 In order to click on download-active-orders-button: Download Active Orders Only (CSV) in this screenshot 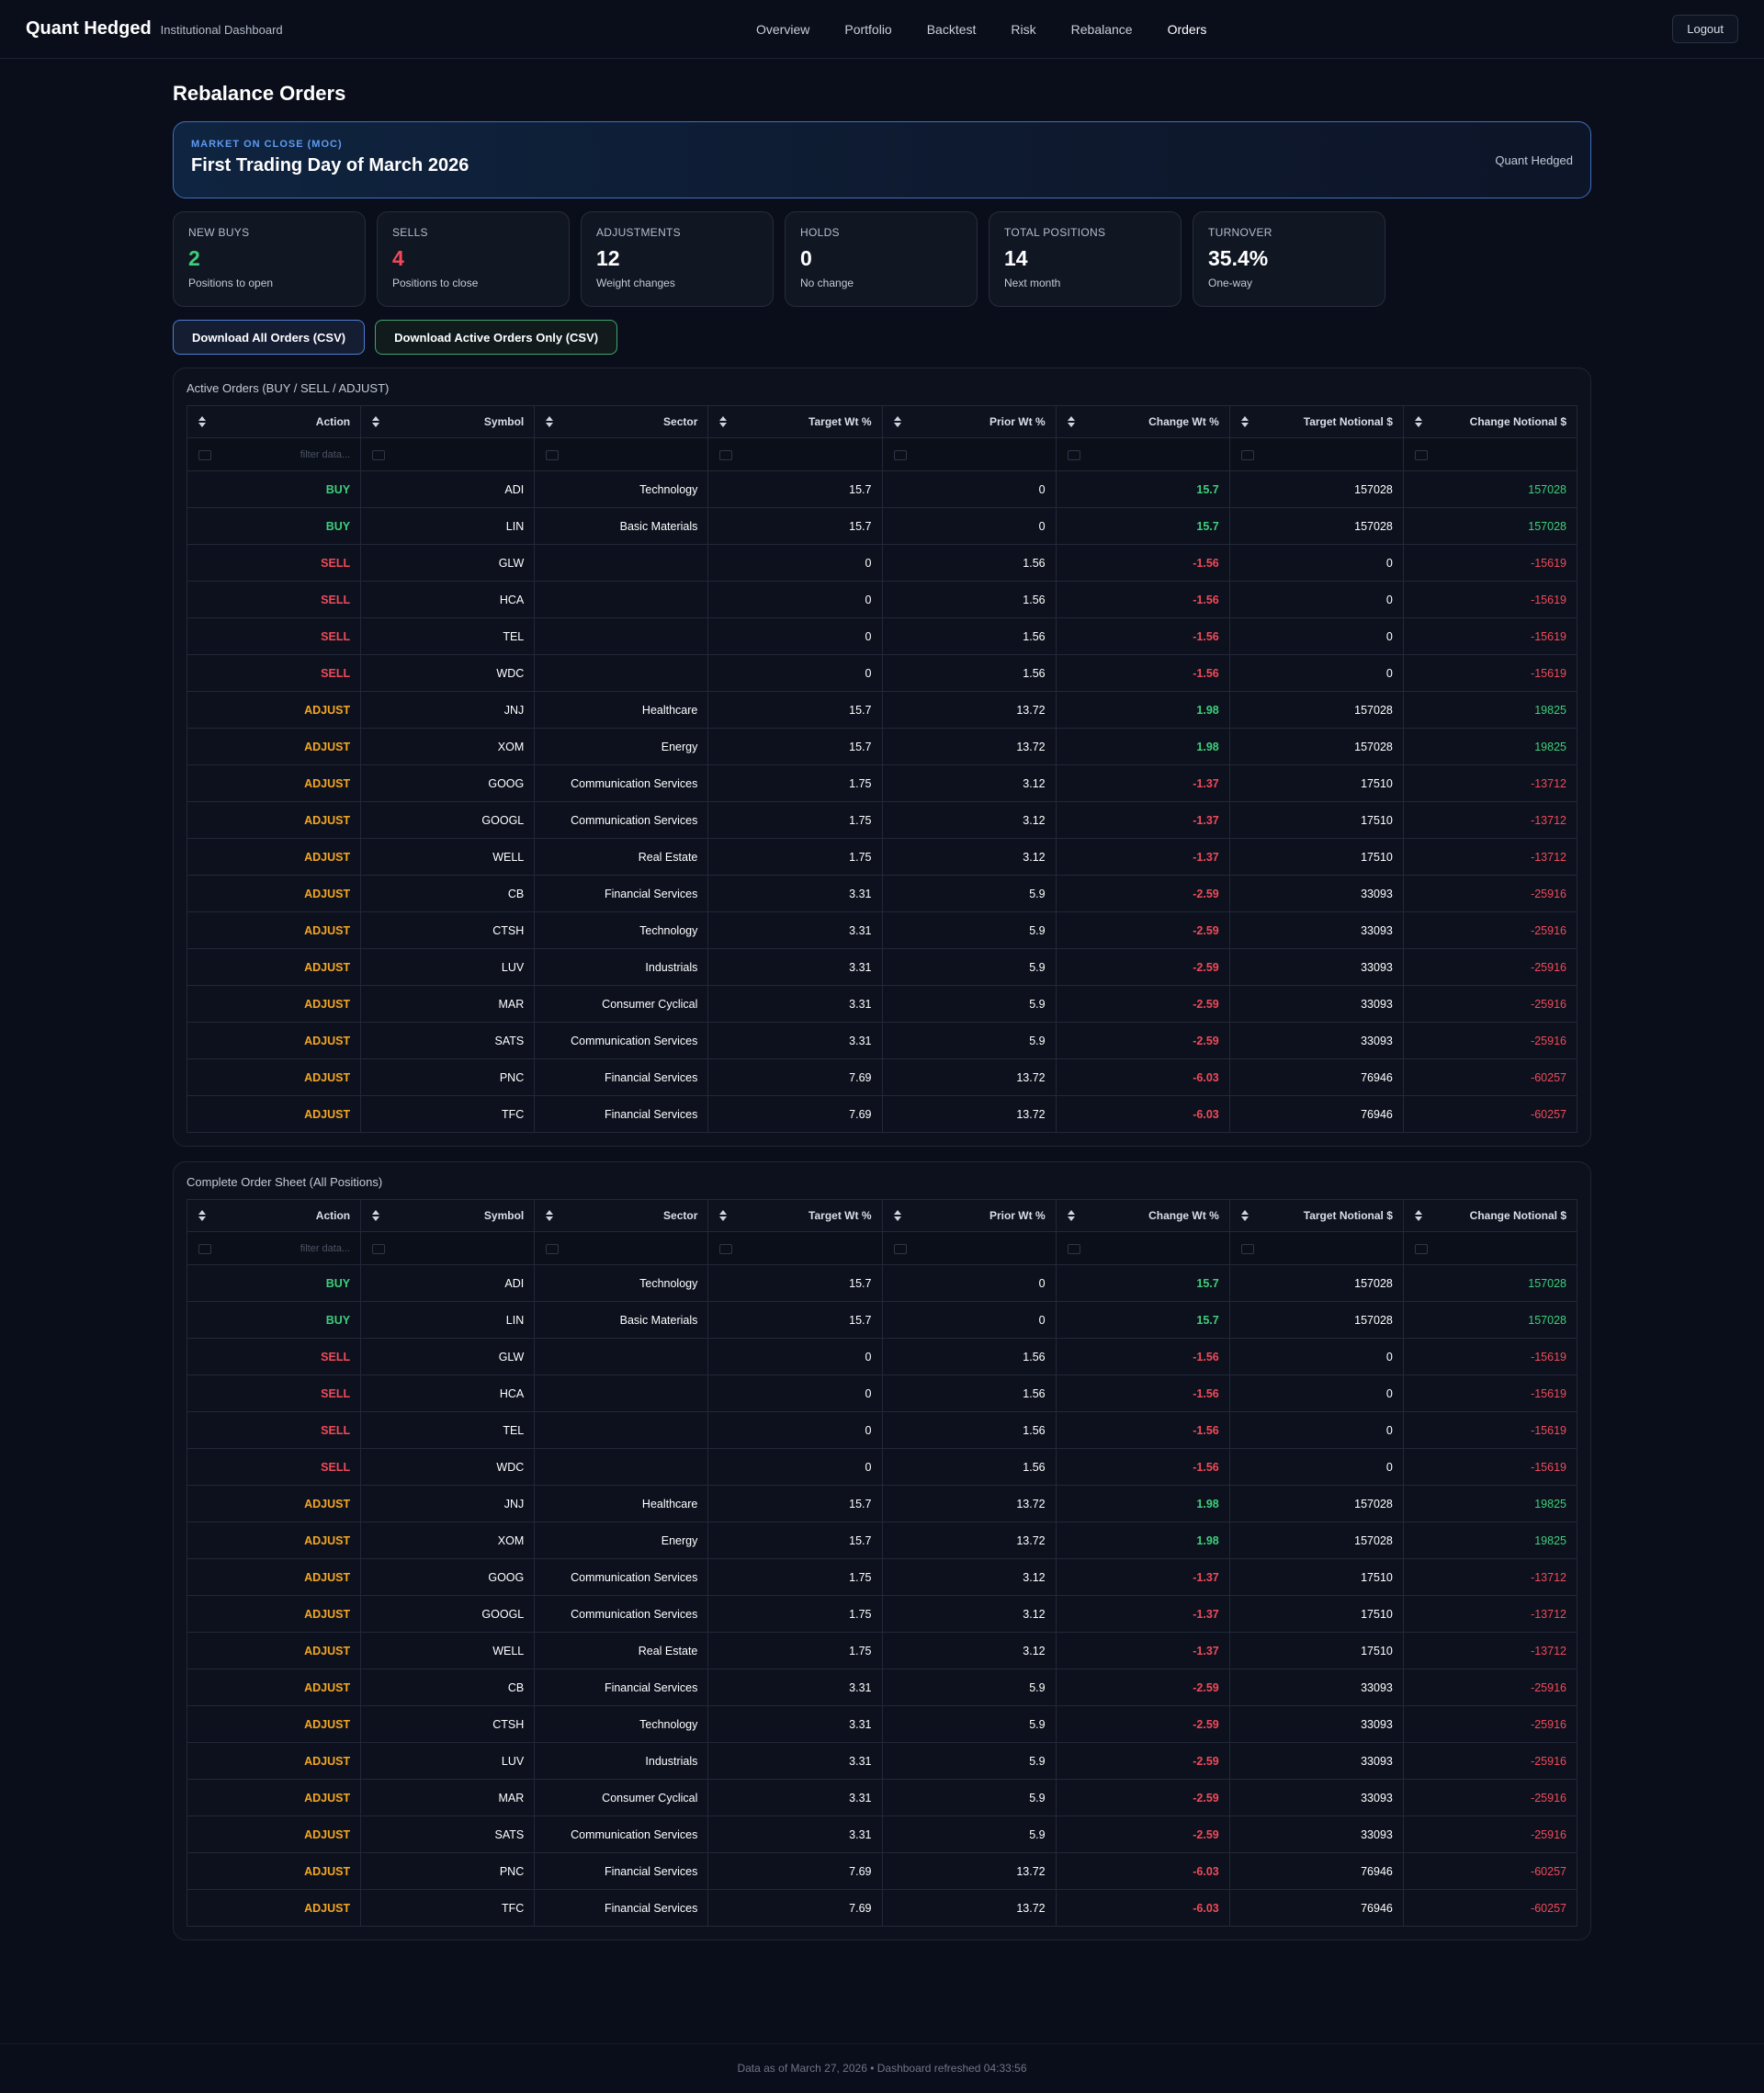, I will do `click(496, 337)`.